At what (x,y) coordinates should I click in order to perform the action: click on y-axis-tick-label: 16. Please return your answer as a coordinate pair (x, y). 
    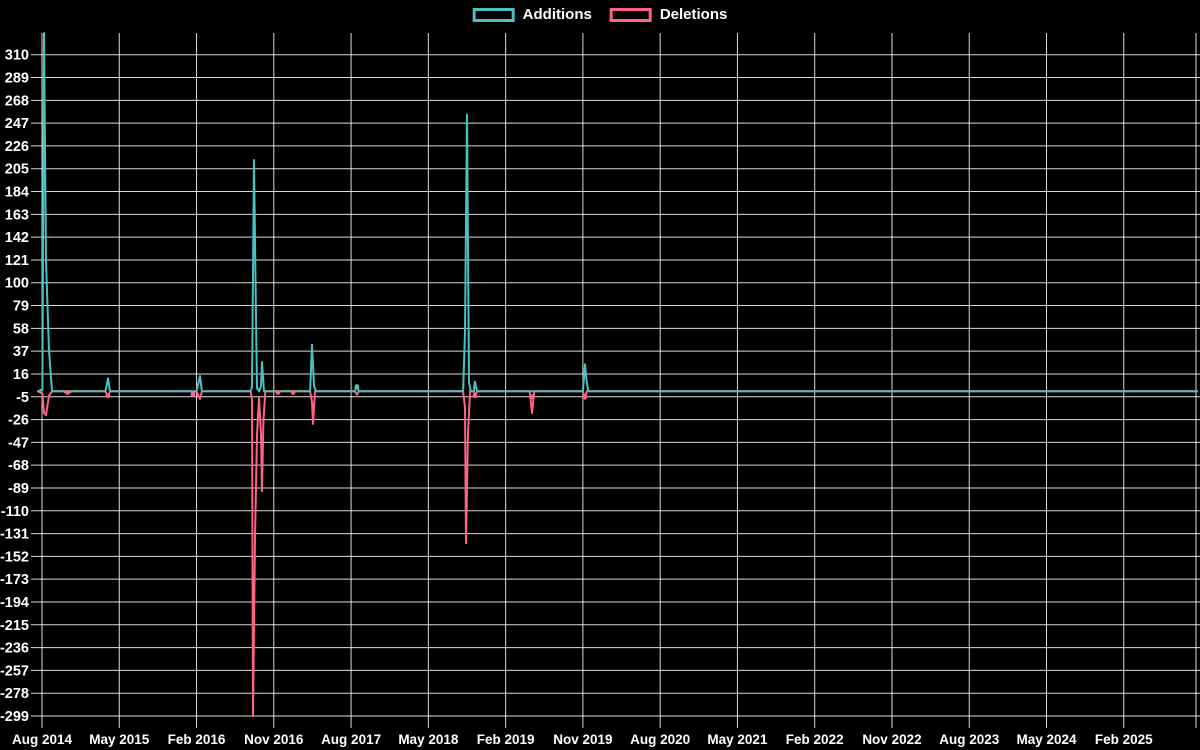
    Looking at the image, I should click on (21, 375).